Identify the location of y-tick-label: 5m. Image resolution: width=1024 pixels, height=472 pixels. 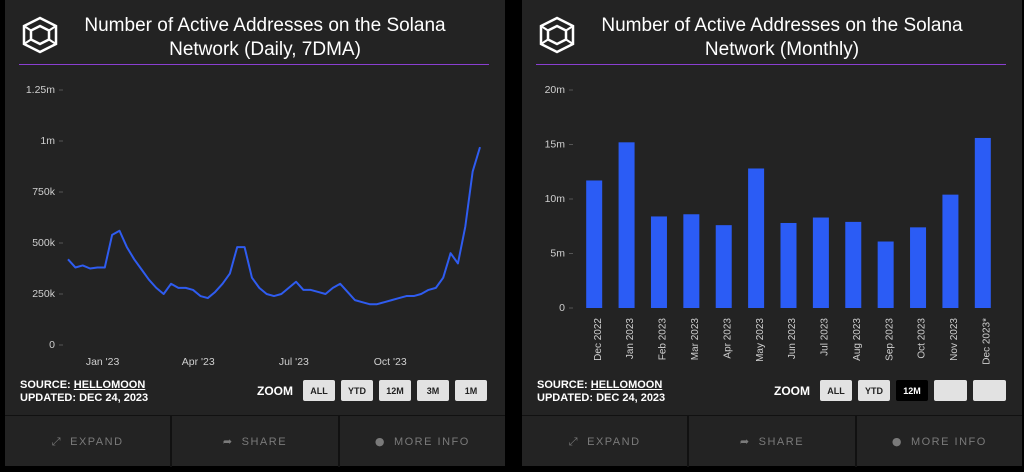
(557, 253).